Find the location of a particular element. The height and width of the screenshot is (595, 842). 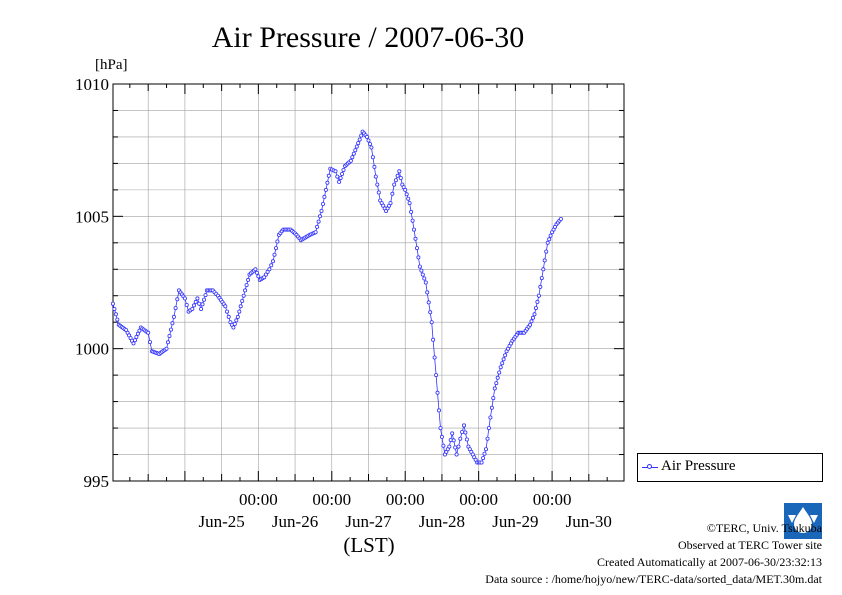

y-tick-label: 1000 is located at coordinates (92, 349).